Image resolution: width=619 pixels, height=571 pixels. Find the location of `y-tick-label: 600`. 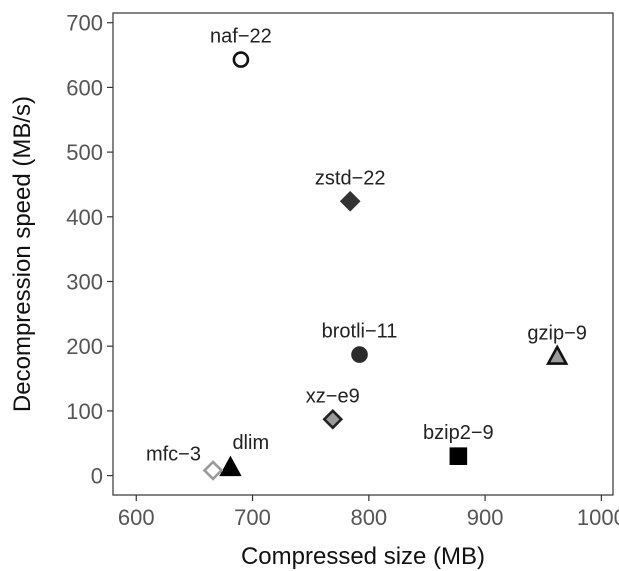

y-tick-label: 600 is located at coordinates (84, 87).